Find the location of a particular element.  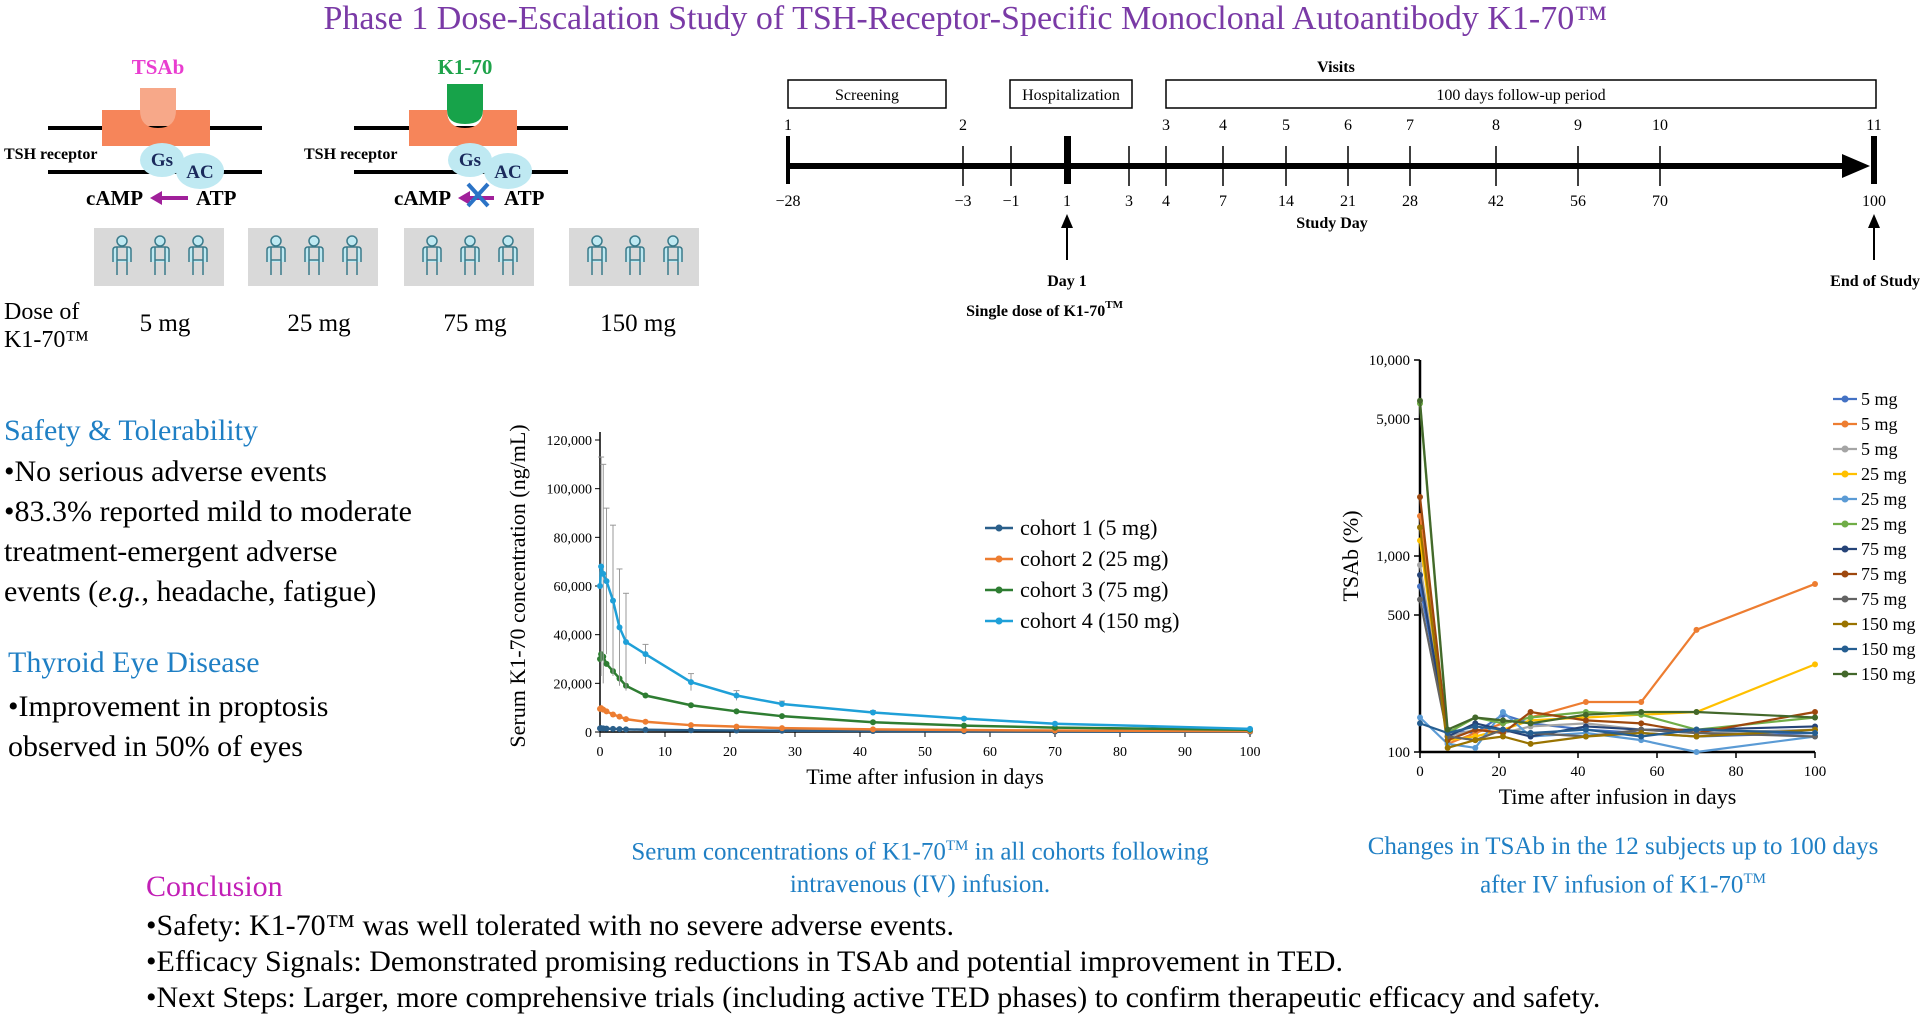

tsab-y-tick-label: 10,000 is located at coordinates (1389, 361).